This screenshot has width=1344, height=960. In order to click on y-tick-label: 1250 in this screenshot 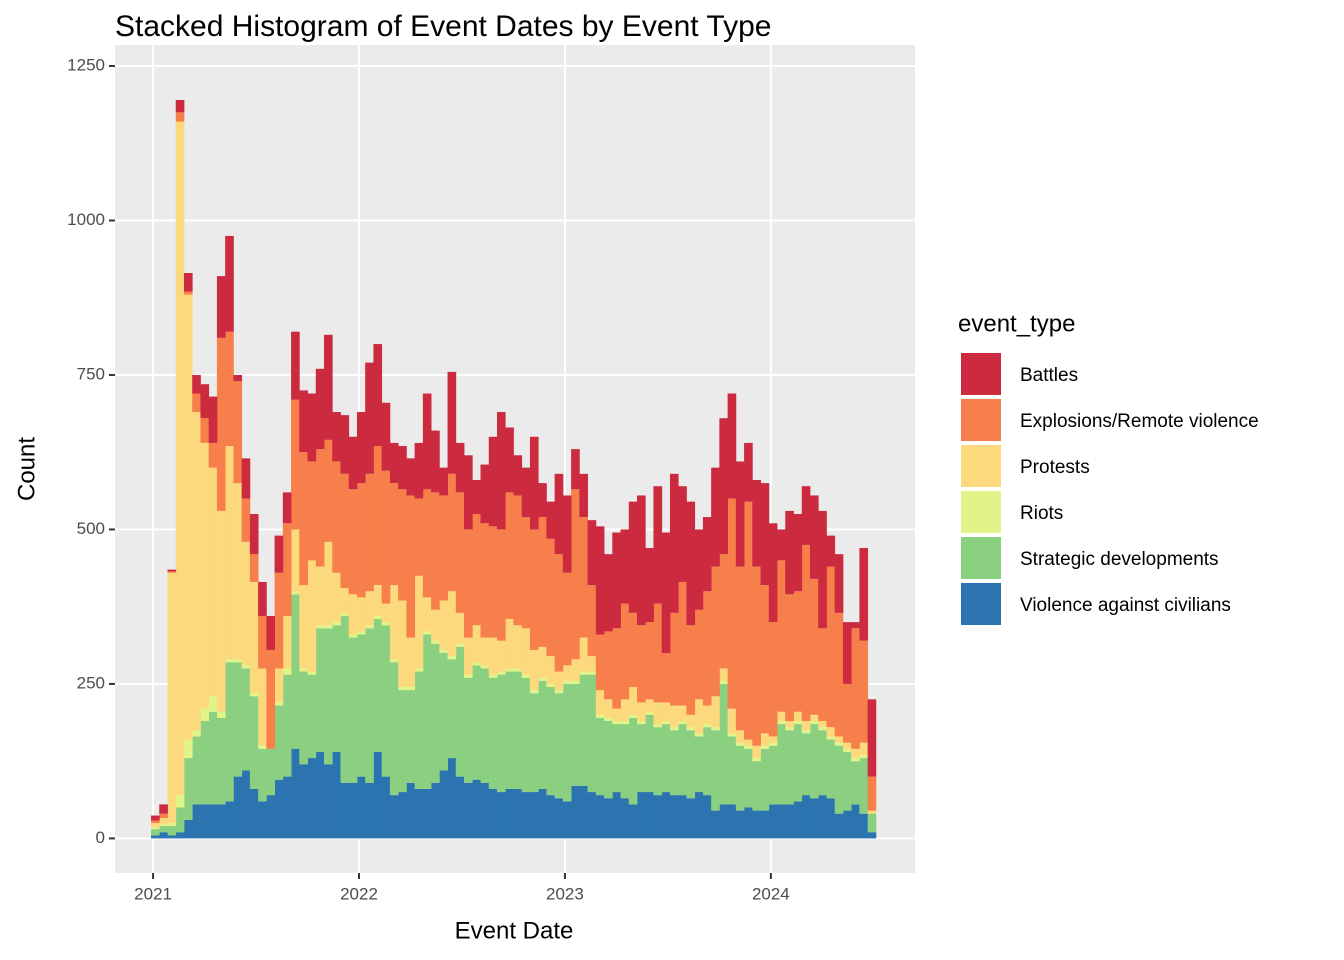, I will do `click(86, 64)`.